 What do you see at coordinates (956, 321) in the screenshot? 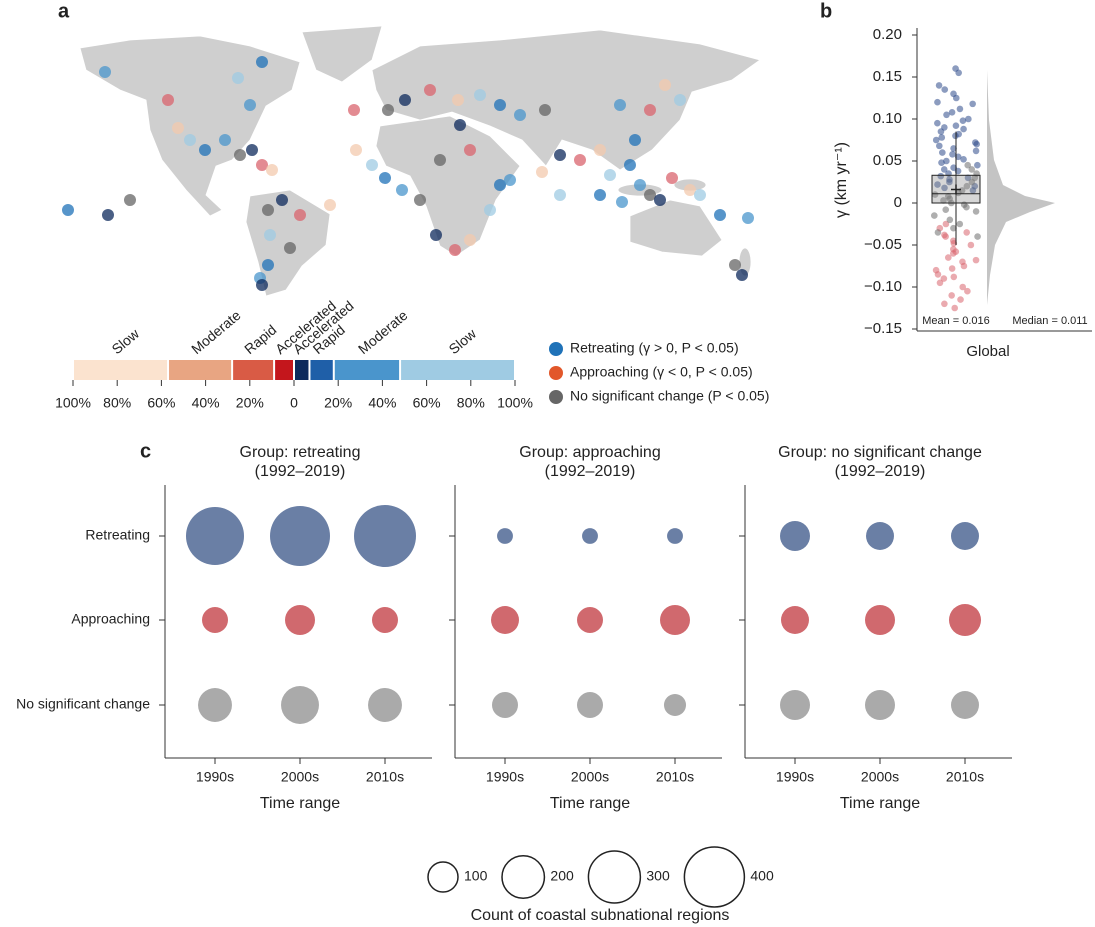
I see `annotation: Mean = 0.016` at bounding box center [956, 321].